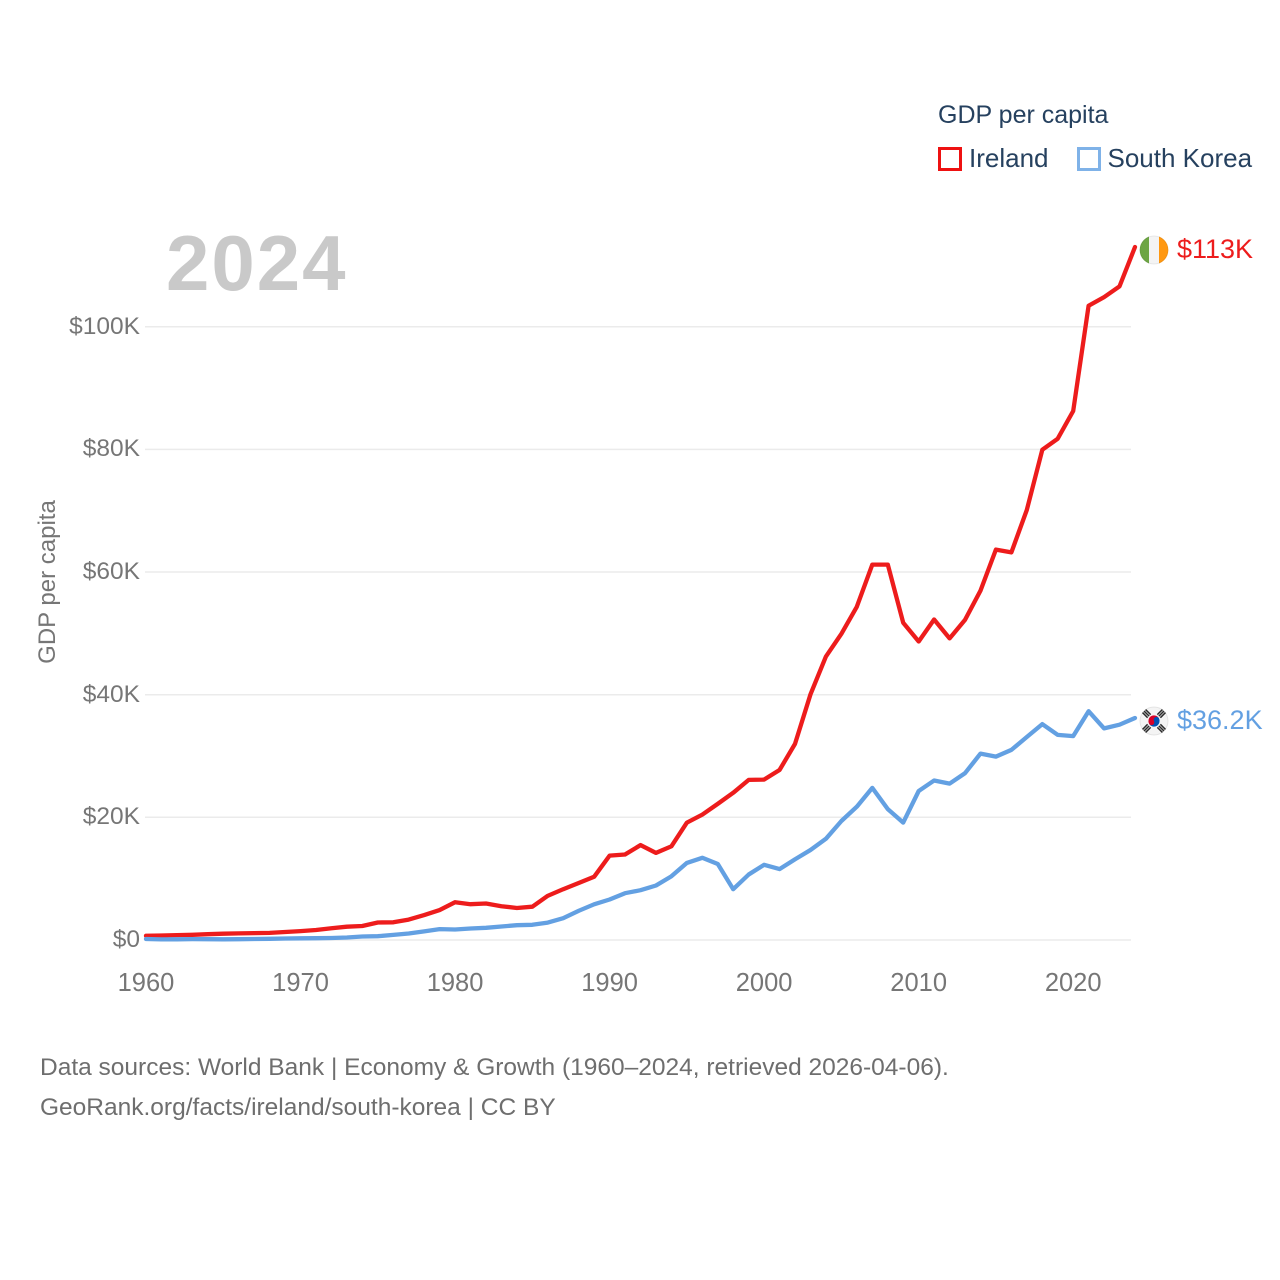  I want to click on legend-items: Ireland South Korea, so click(1095, 158).